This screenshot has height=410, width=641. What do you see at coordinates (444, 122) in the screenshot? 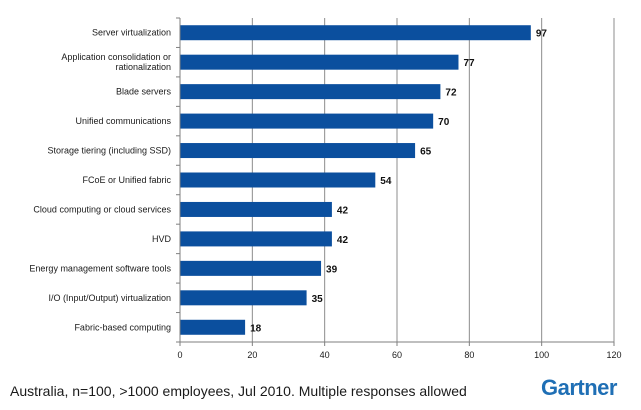
I see `value-label-3: 70` at bounding box center [444, 122].